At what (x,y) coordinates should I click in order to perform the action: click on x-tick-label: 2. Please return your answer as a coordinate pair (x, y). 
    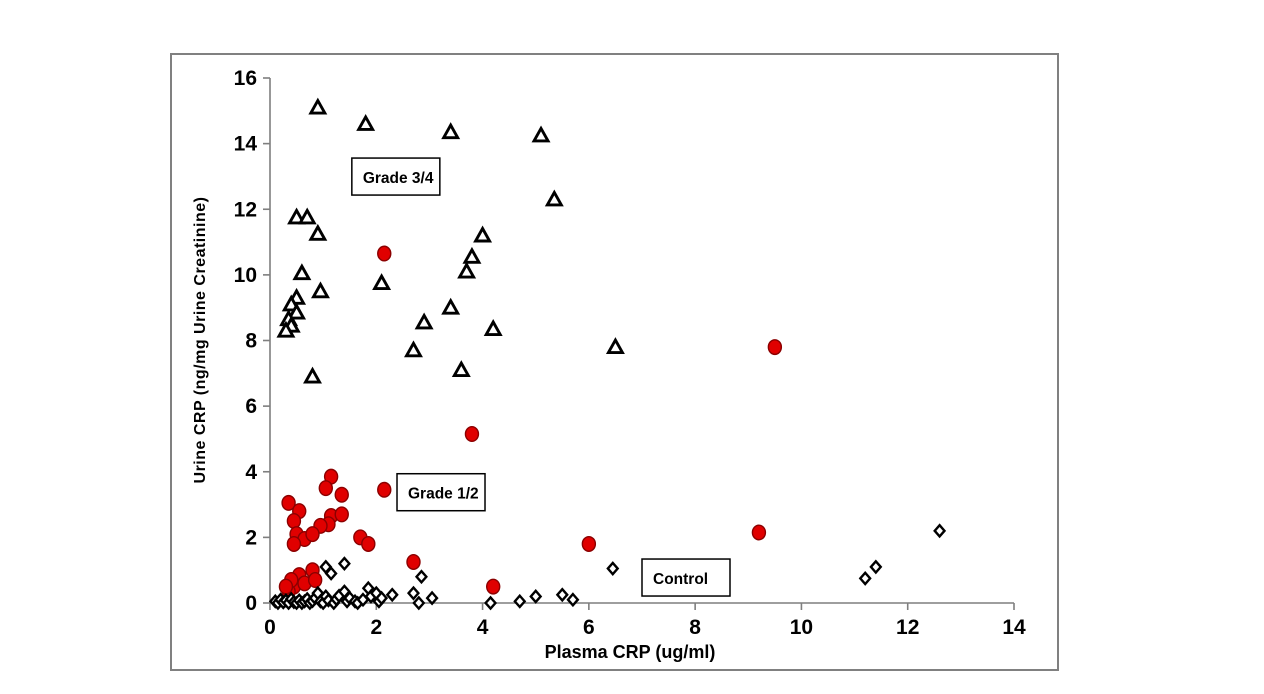
    Looking at the image, I should click on (376, 627).